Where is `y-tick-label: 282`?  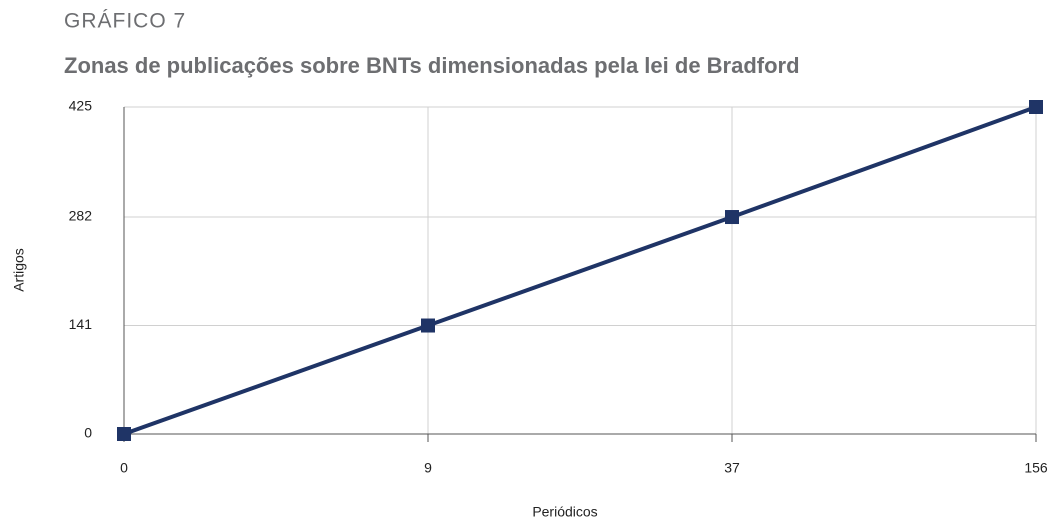
y-tick-label: 282 is located at coordinates (81, 216).